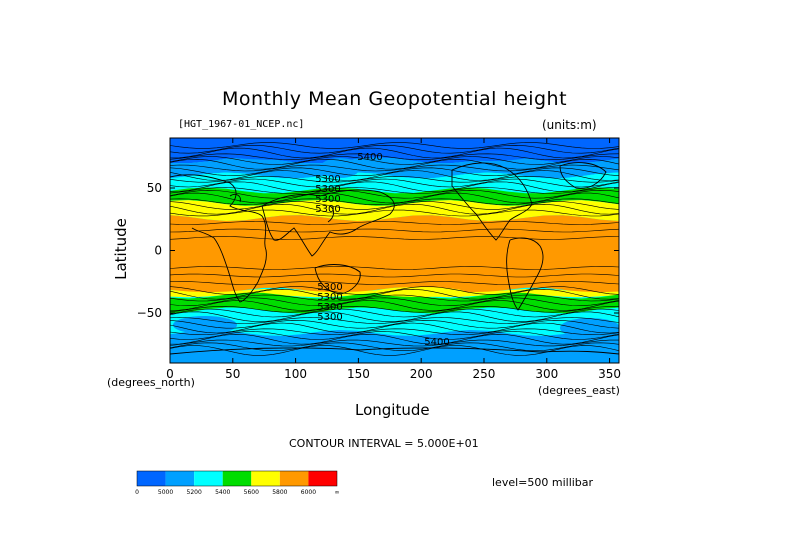  Describe the element at coordinates (205, 325) in the screenshot. I see `southern-low-a` at that location.